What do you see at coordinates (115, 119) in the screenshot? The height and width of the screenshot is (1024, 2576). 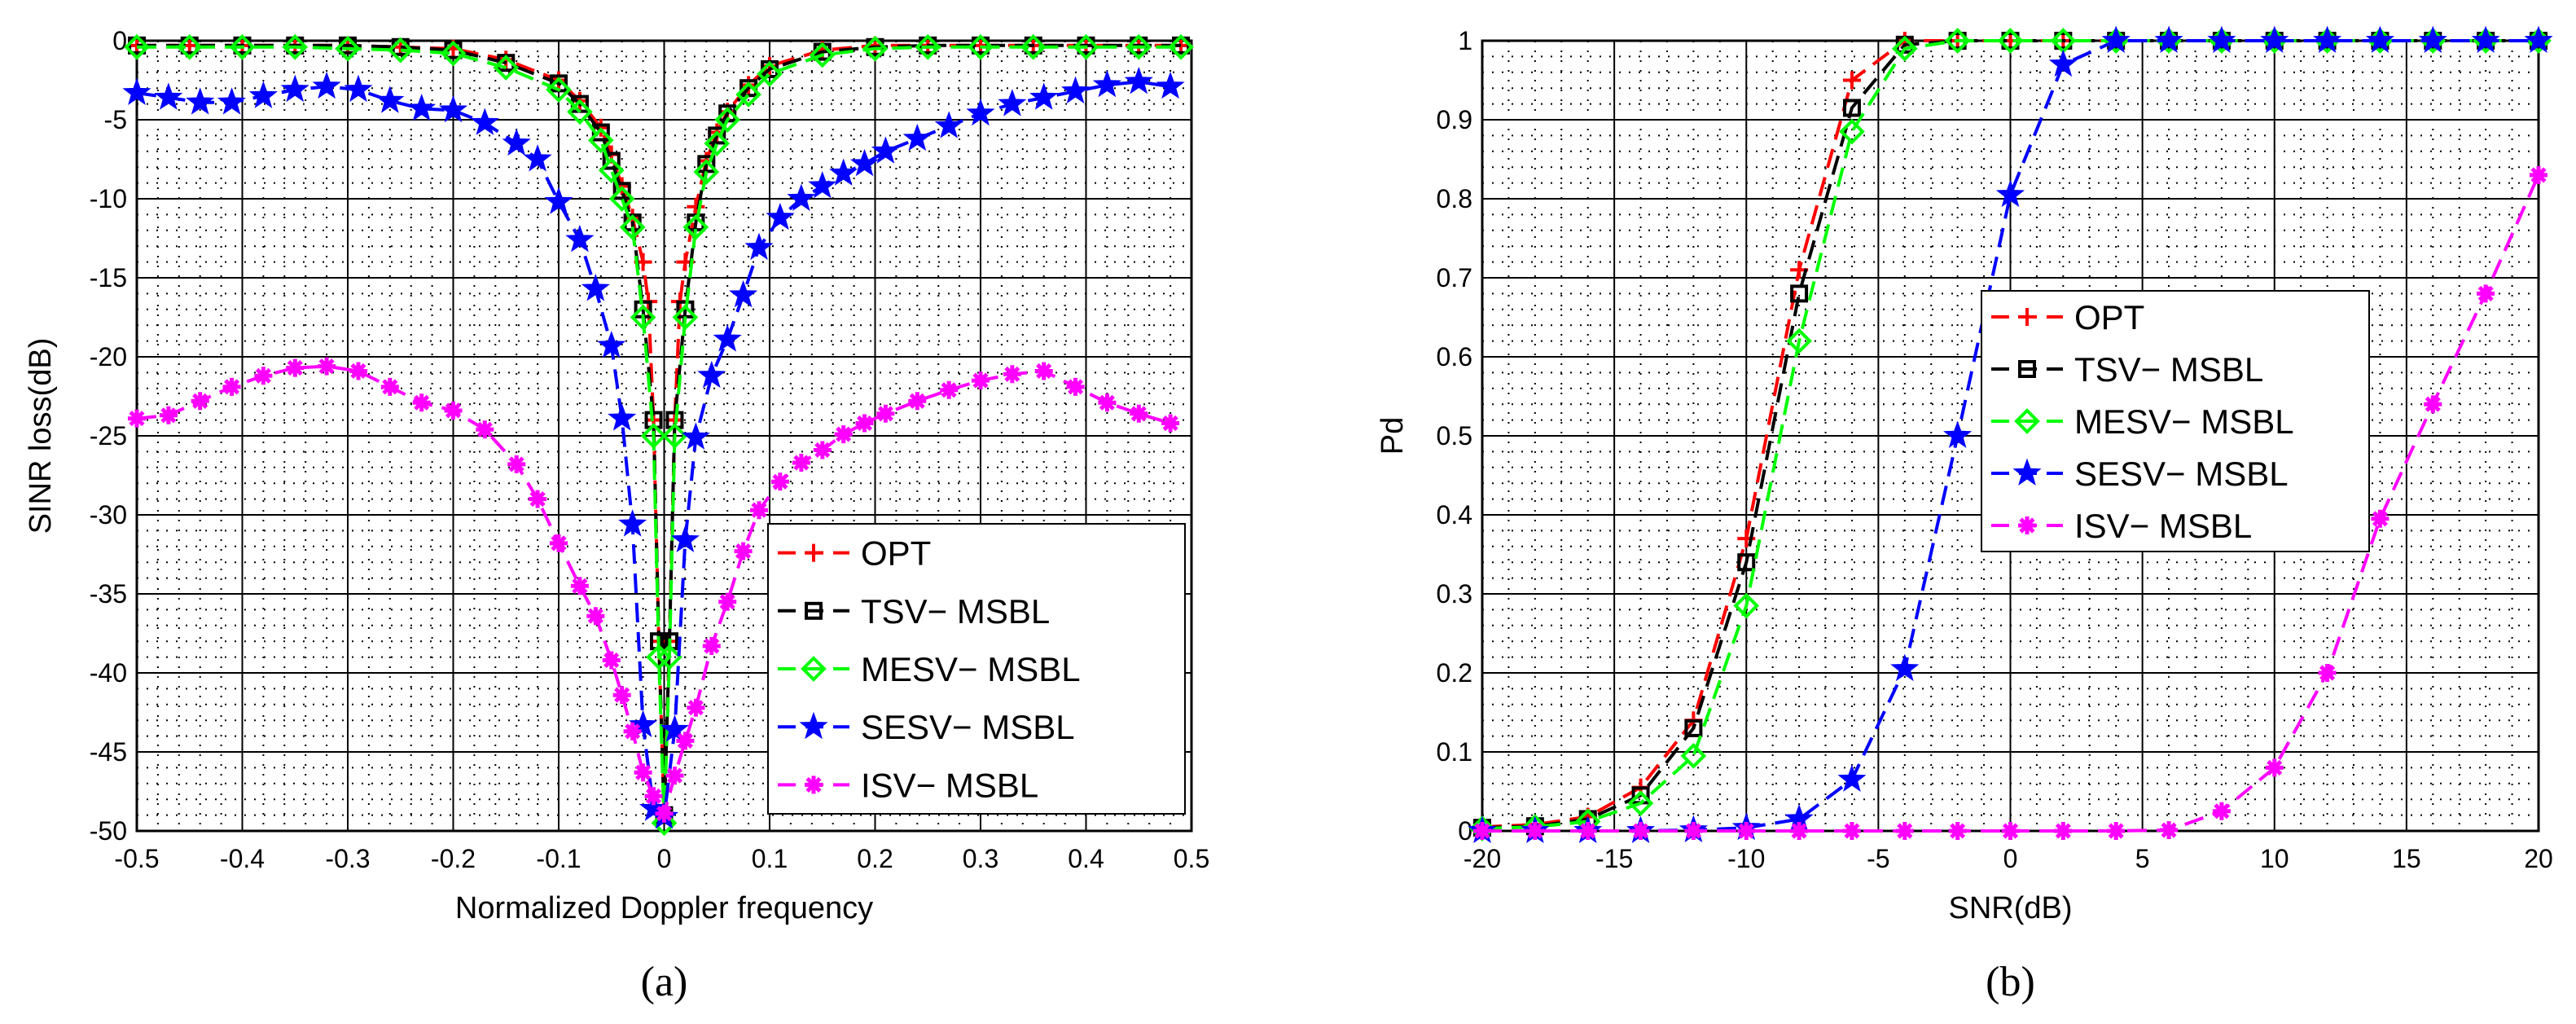 I see `y-tick-label: -5` at bounding box center [115, 119].